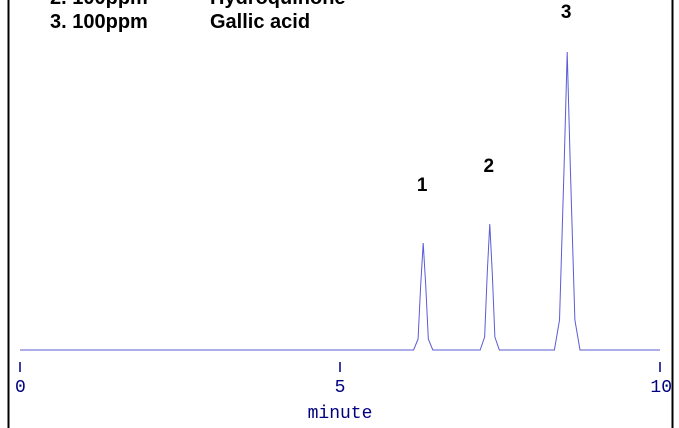  I want to click on x-tick-label: 0, so click(20, 388).